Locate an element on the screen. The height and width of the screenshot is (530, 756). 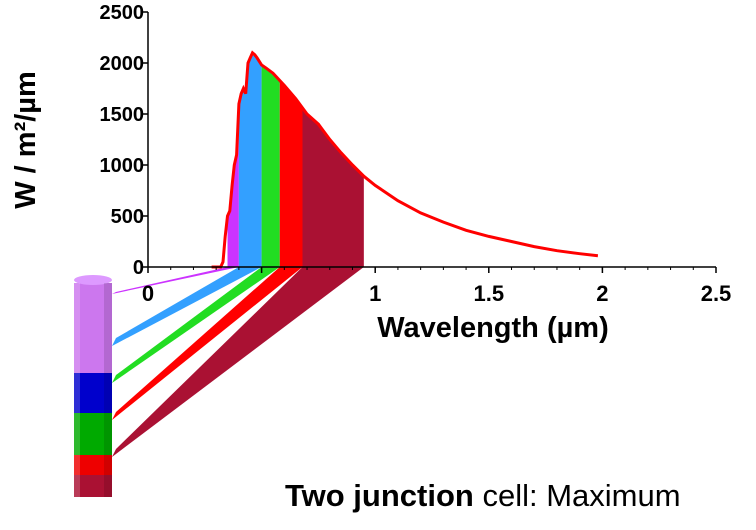
y-tick-label: 2500 is located at coordinates (122, 13).